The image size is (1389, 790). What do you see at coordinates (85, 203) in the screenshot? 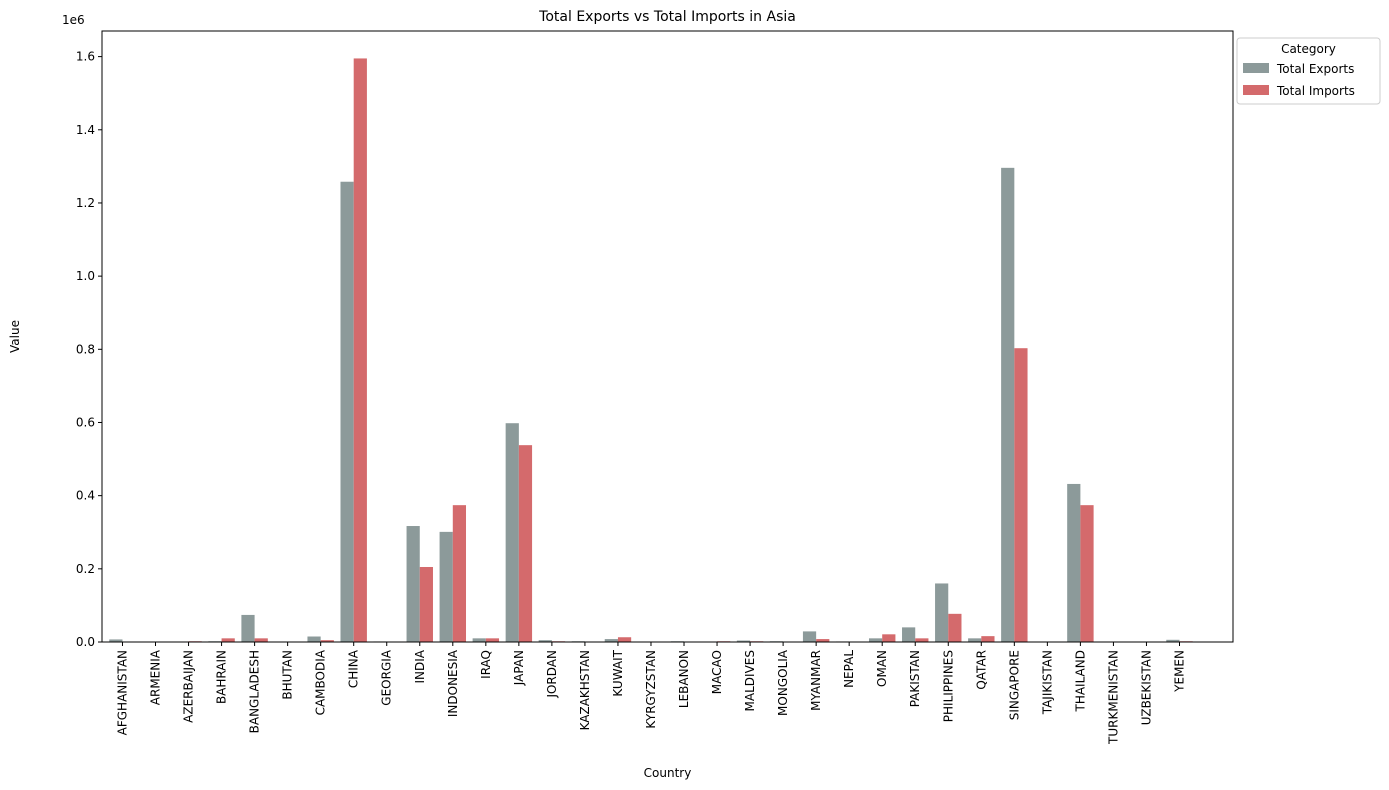
I see `y-tick-label: 1.2` at bounding box center [85, 203].